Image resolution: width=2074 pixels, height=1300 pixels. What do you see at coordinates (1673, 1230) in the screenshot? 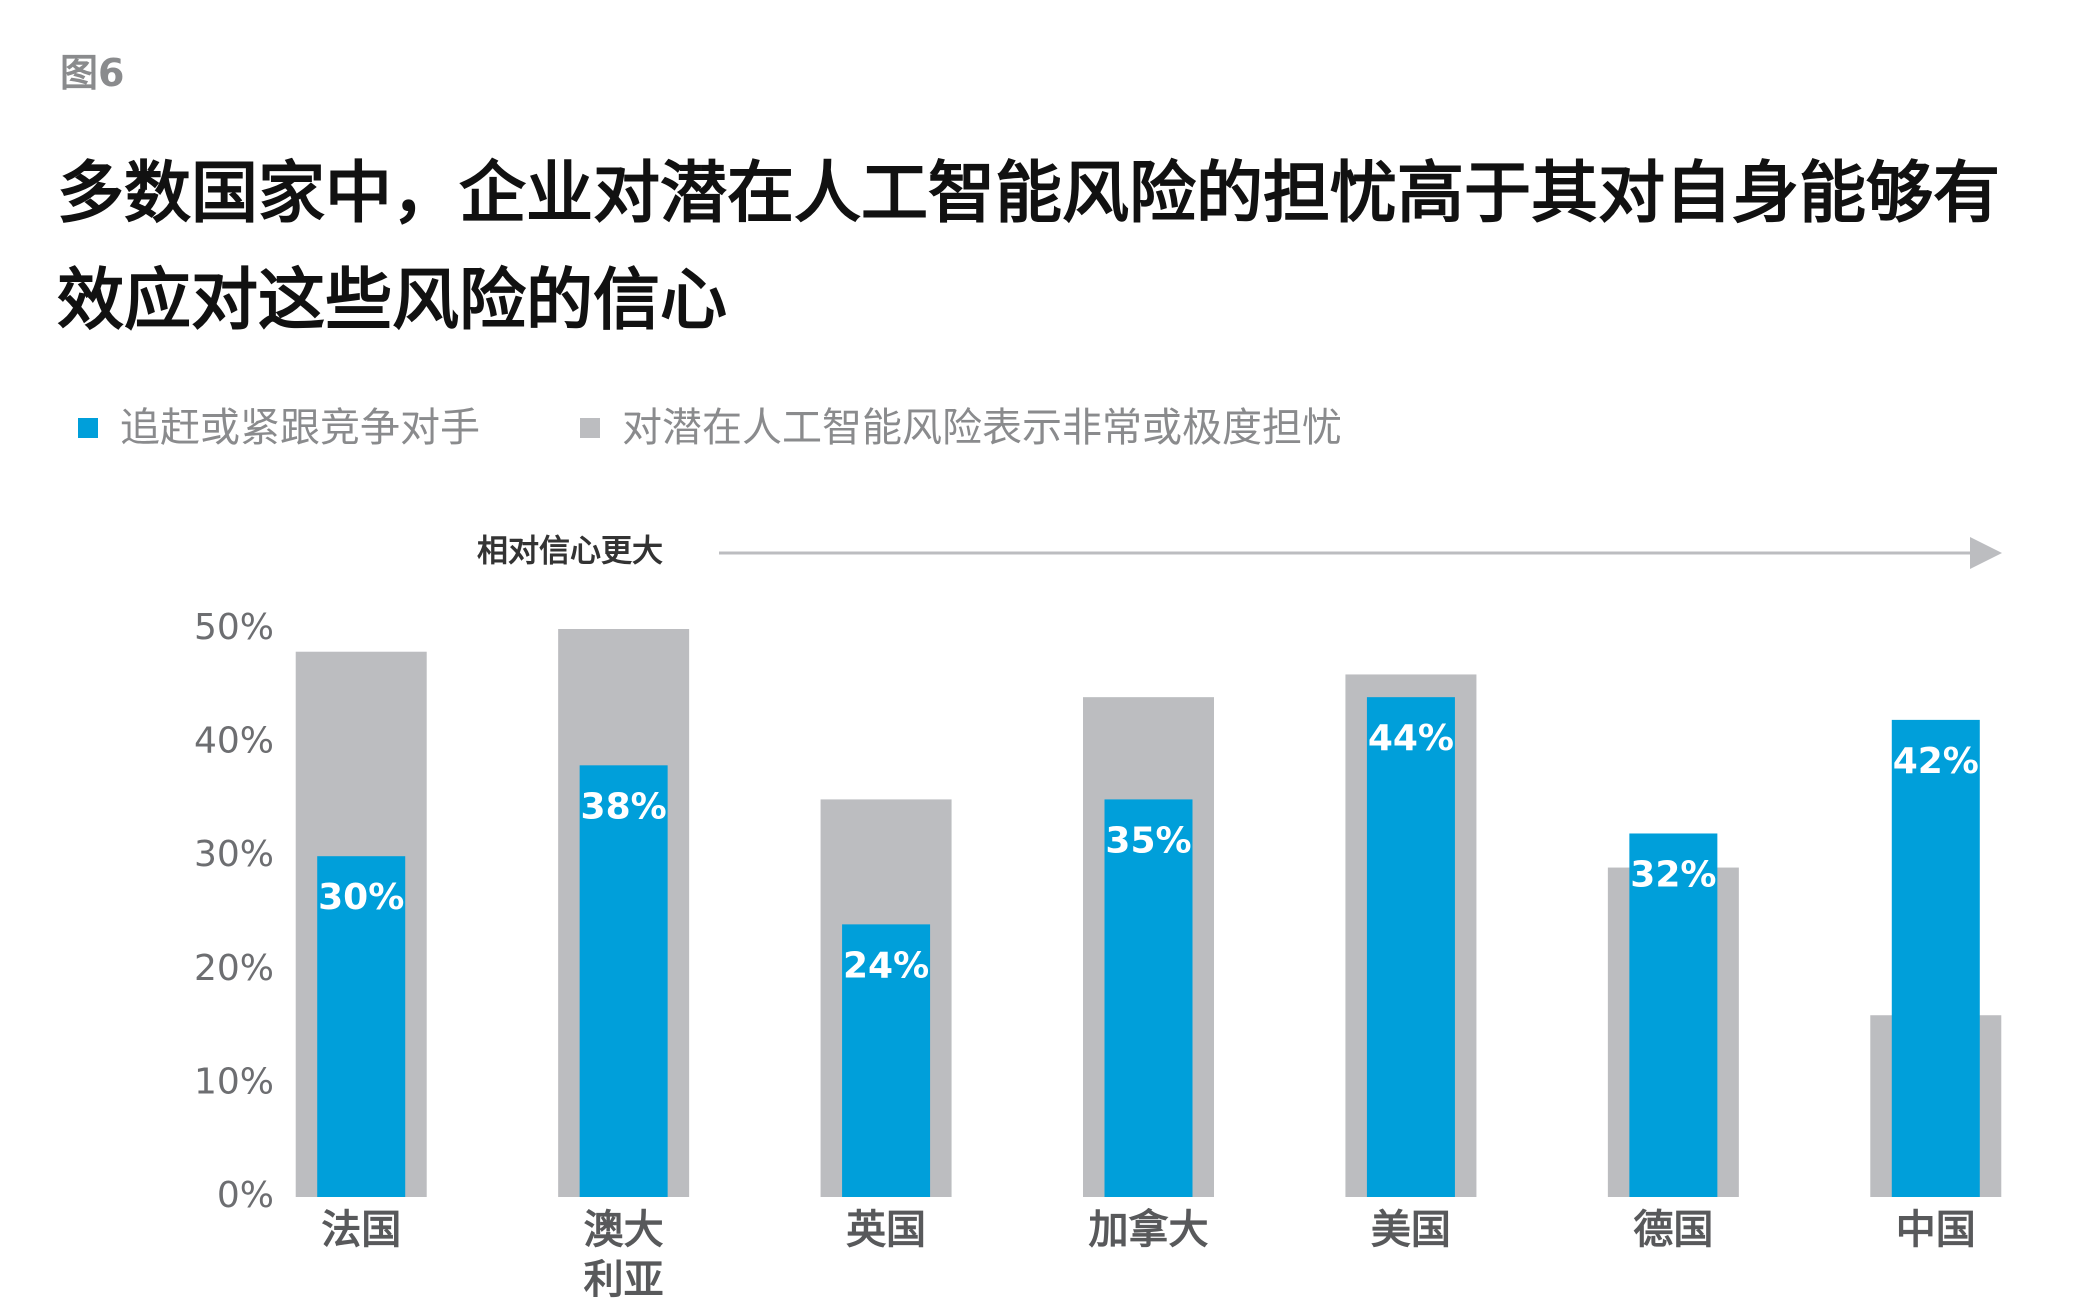
I see `x-tick-label: 德国` at bounding box center [1673, 1230].